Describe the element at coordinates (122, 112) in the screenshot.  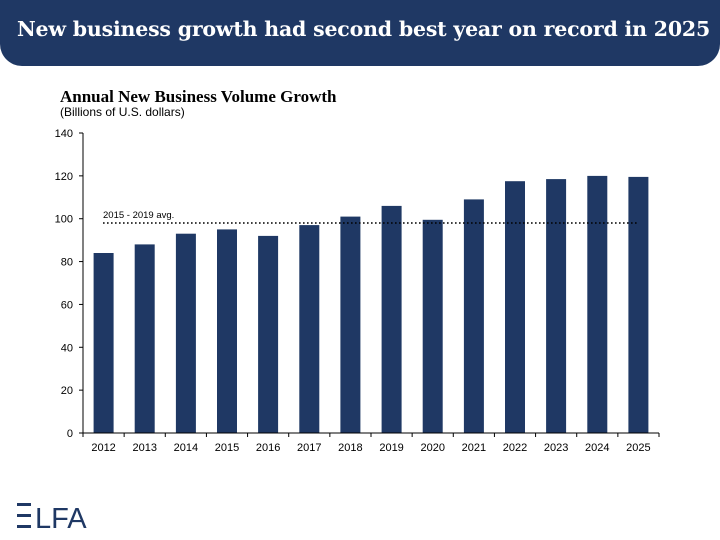
I see `chart-subtitle: (Billions of U.S. dollars)` at that location.